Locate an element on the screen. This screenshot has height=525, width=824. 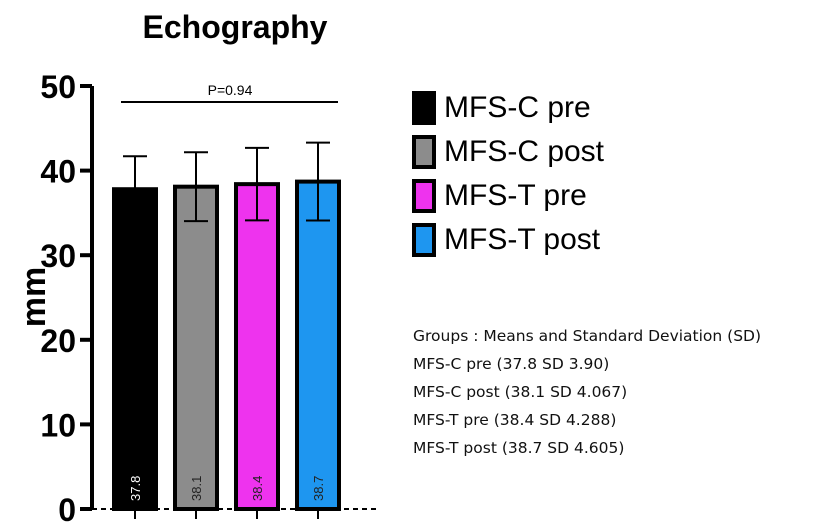
notes-line: MFS-T post (38.7 SD 4.605) is located at coordinates (519, 448).